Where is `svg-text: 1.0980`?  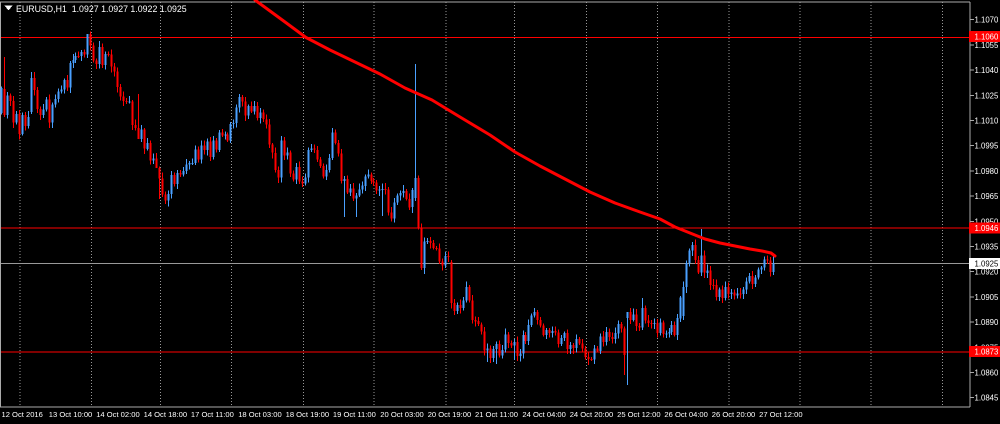
svg-text: 1.0980 is located at coordinates (987, 171).